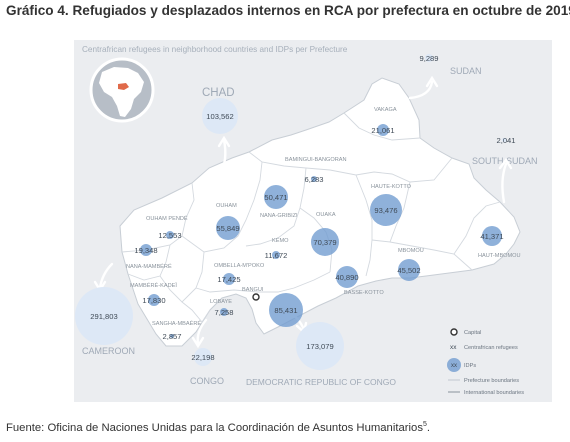 This screenshot has height=442, width=570. Describe the element at coordinates (470, 366) in the screenshot. I see `legend-idps: IDPs` at that location.